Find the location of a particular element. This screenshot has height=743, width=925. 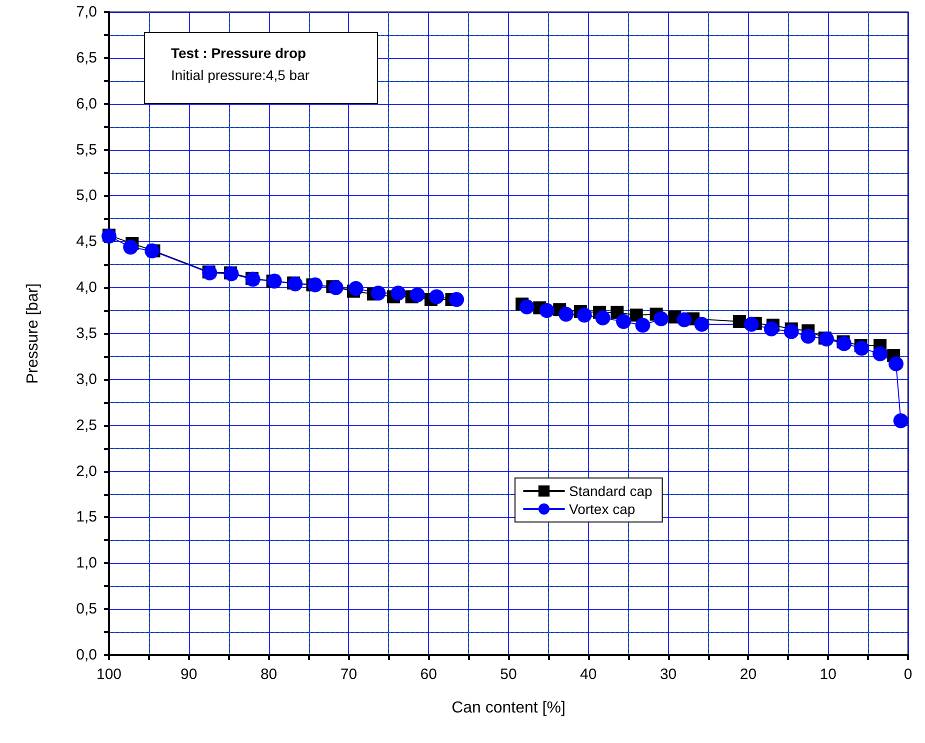

x-tick-label: 0 is located at coordinates (908, 674).